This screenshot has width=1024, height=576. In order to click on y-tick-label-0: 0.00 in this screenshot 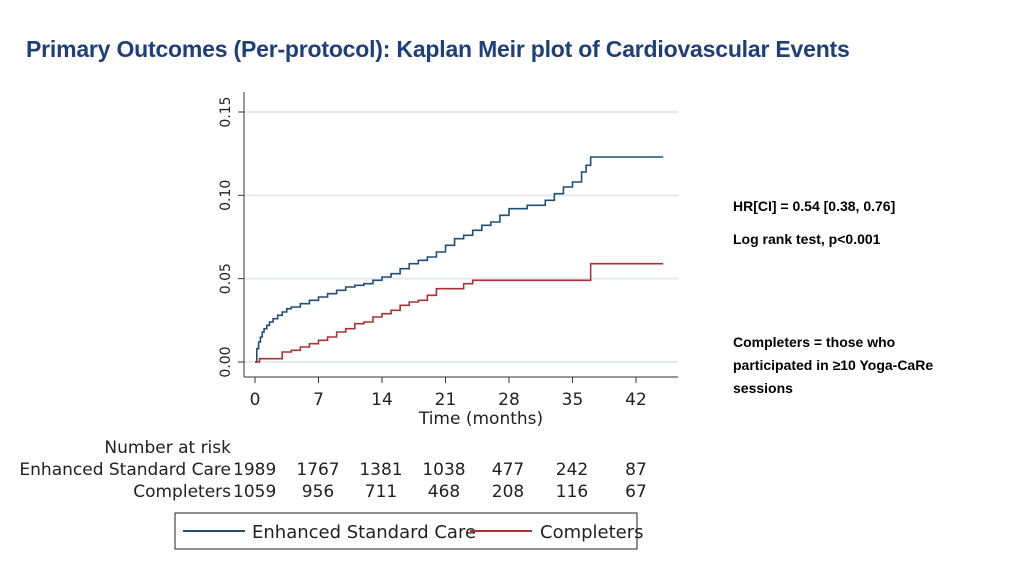, I will do `click(226, 361)`.